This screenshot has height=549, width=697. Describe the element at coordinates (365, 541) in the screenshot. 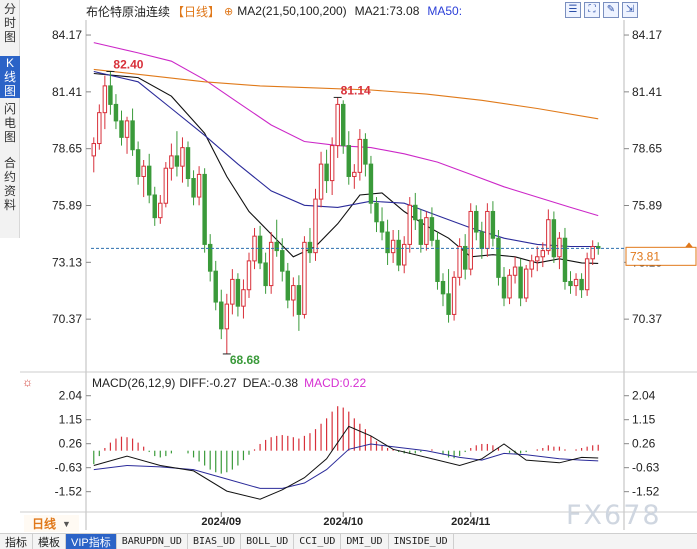

I see `tab-dmi: DMI_UD` at that location.